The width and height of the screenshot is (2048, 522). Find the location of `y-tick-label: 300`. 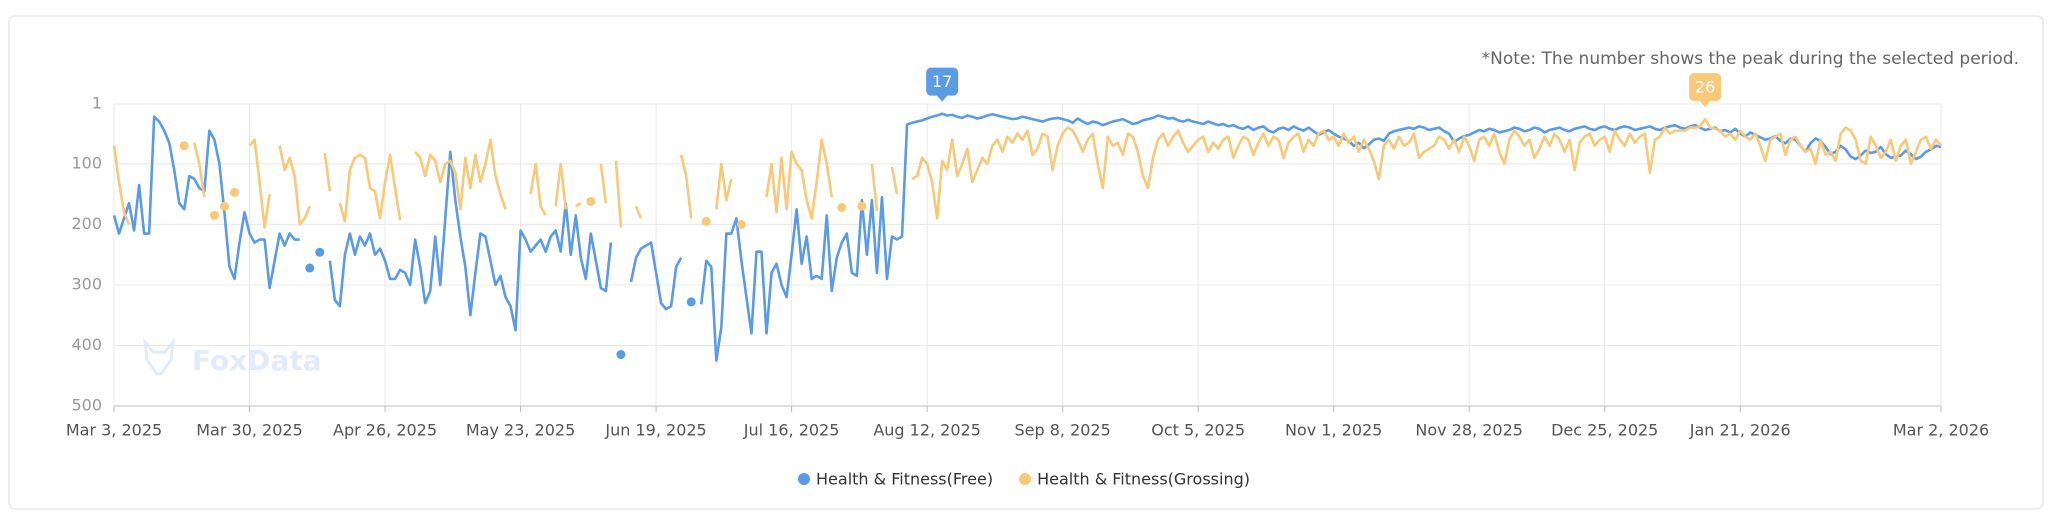

y-tick-label: 300 is located at coordinates (86, 283).